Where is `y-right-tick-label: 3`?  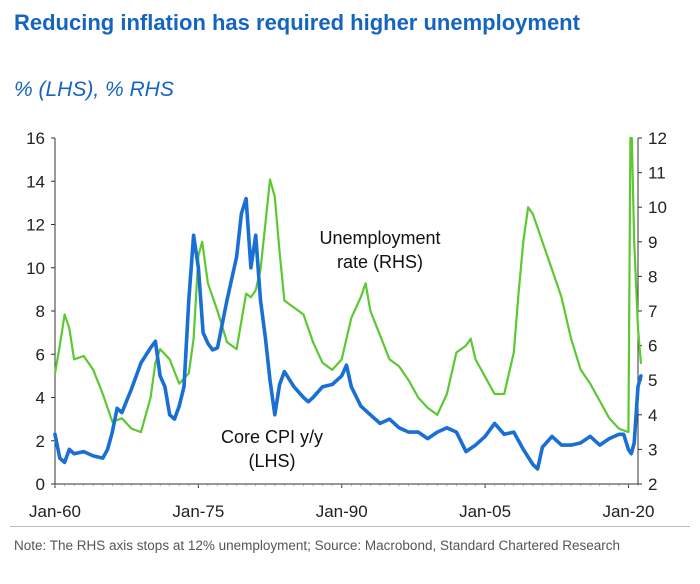 y-right-tick-label: 3 is located at coordinates (652, 449).